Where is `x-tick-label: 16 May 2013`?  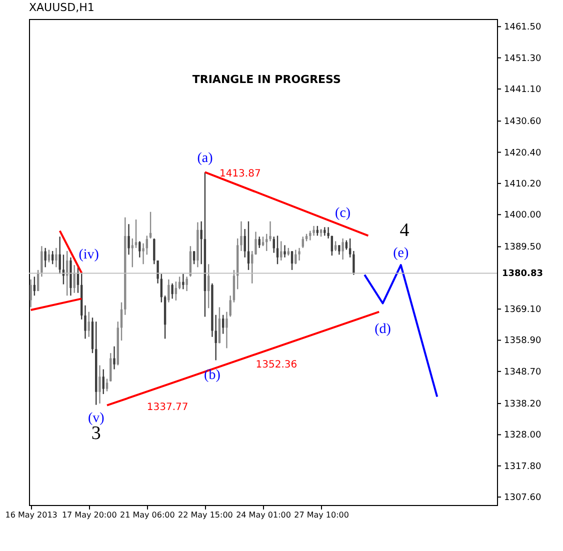 x-tick-label: 16 May 2013 is located at coordinates (31, 515).